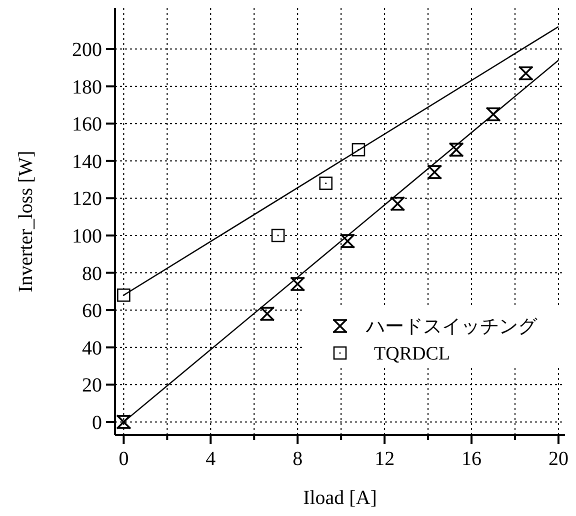 This screenshot has height=516, width=576. What do you see at coordinates (92, 348) in the screenshot?
I see `y-tick-label: 40` at bounding box center [92, 348].